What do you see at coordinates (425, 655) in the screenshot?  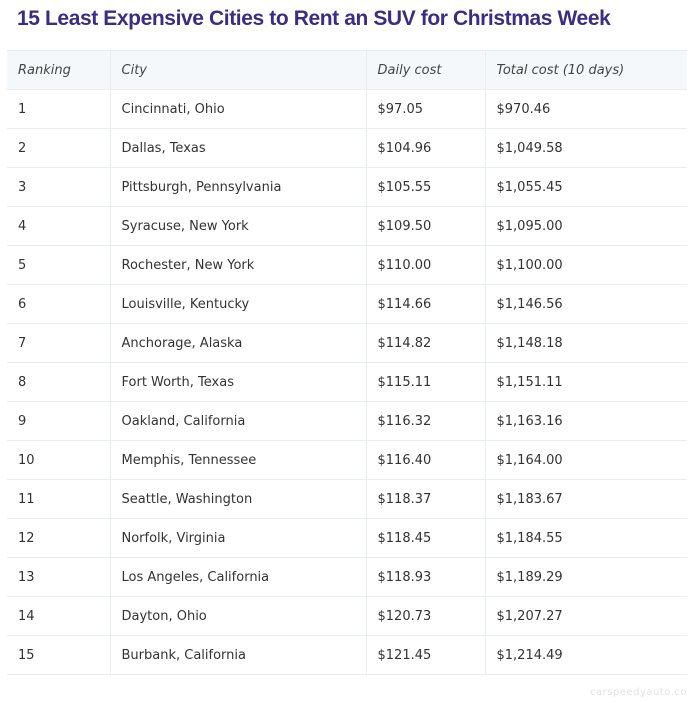 I see `table-cell: $121.45` at bounding box center [425, 655].